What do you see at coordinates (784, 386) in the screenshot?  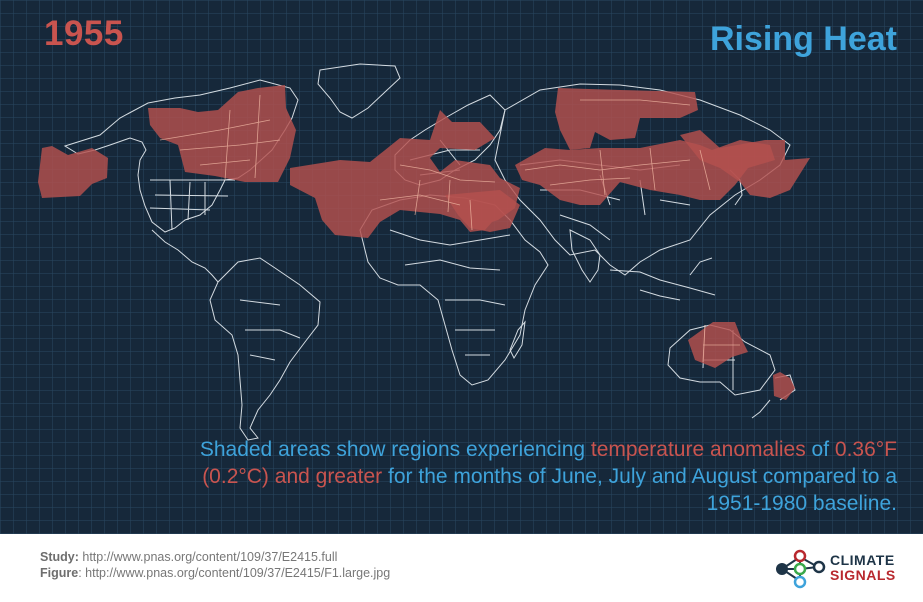 I see `region-new-zealand` at bounding box center [784, 386].